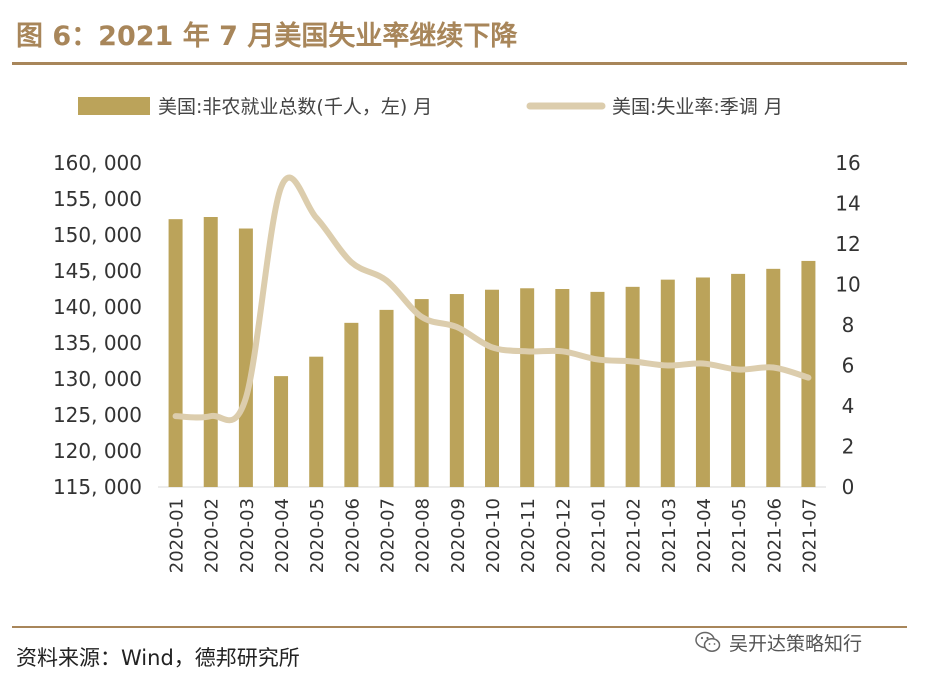 This screenshot has width=927, height=680. Describe the element at coordinates (848, 487) in the screenshot. I see `right-tick-label: 0` at that location.